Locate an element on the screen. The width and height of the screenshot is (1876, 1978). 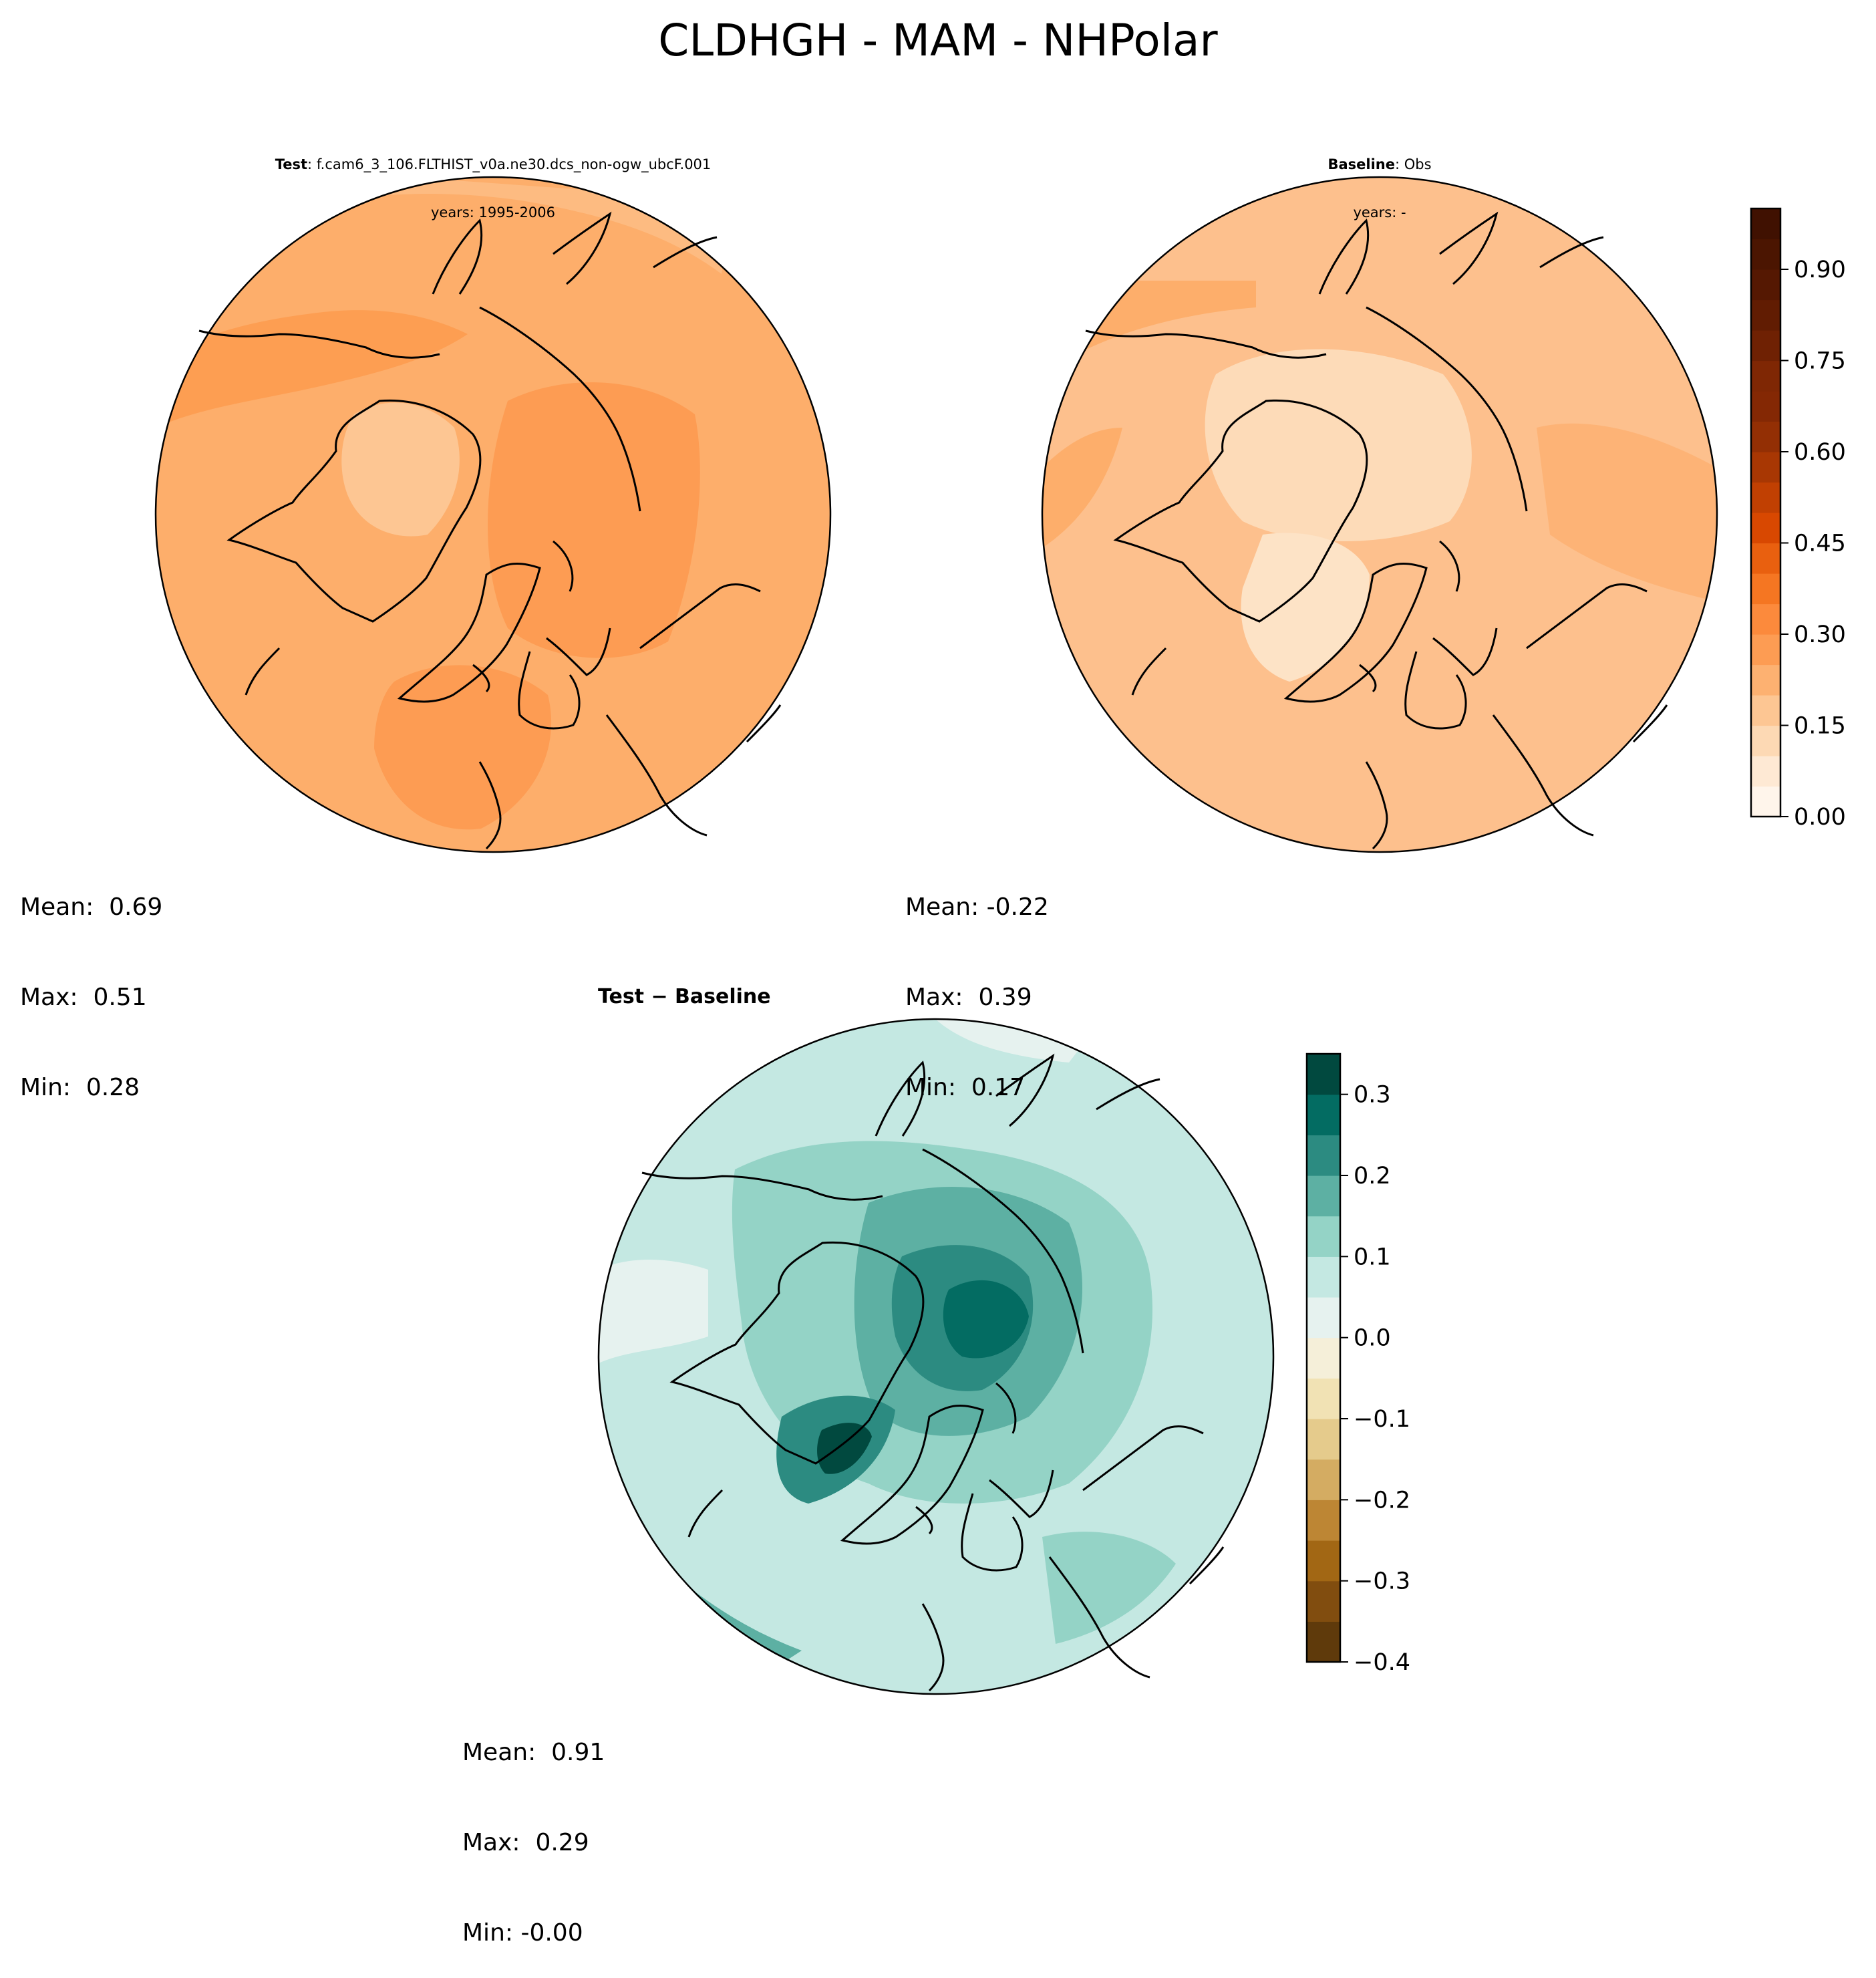
colorbar-difference-tick-label: −0.2 is located at coordinates (1382, 1500).